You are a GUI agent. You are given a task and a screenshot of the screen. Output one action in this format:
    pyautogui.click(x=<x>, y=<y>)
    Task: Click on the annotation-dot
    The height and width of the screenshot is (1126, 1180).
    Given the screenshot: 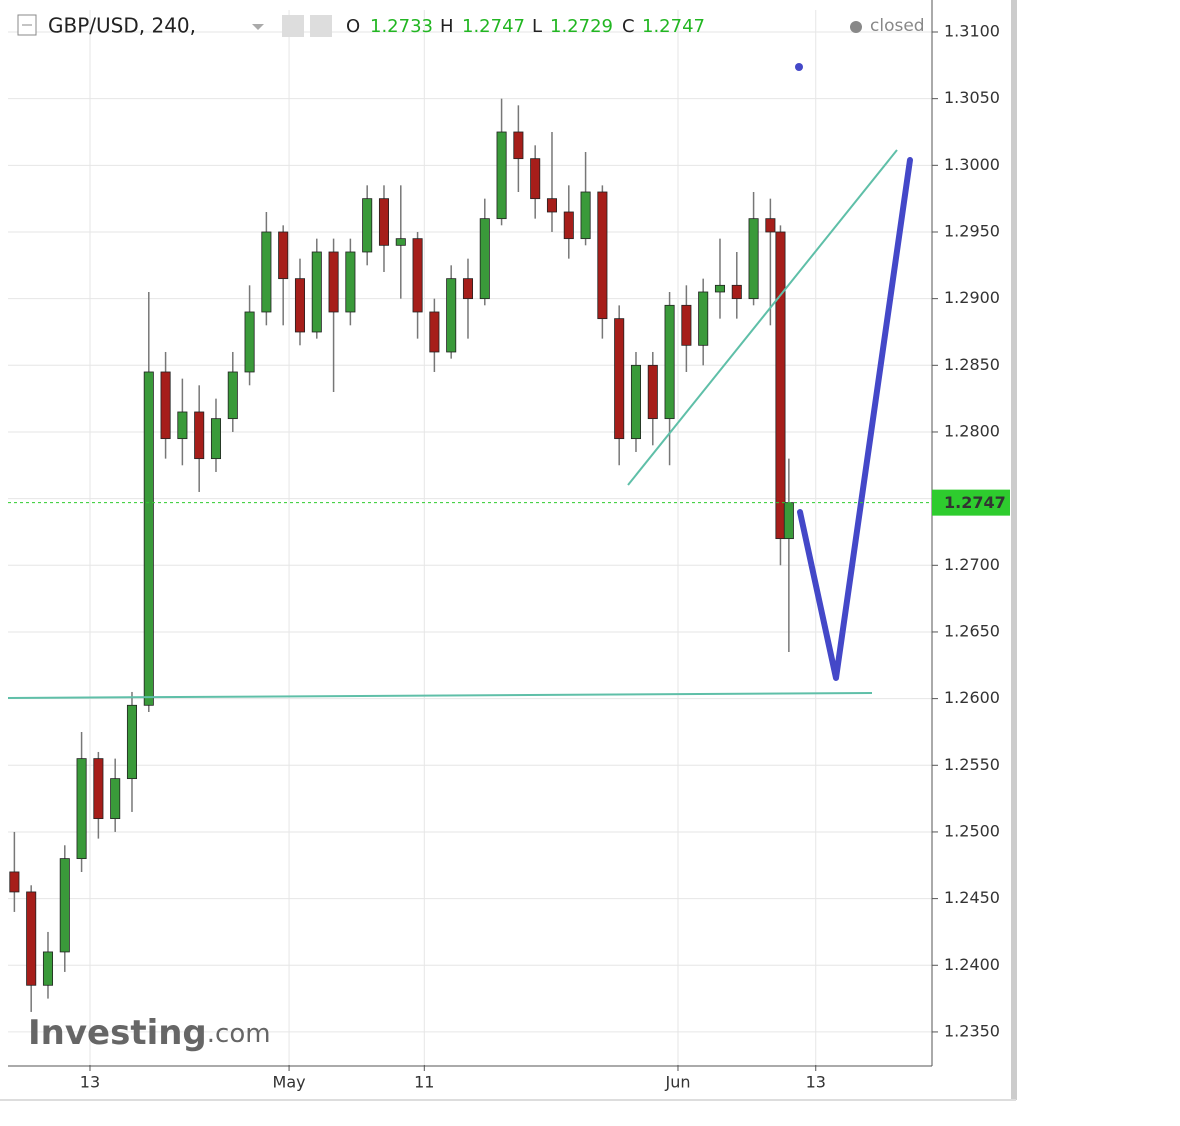 What is the action you would take?
    pyautogui.click(x=799, y=67)
    